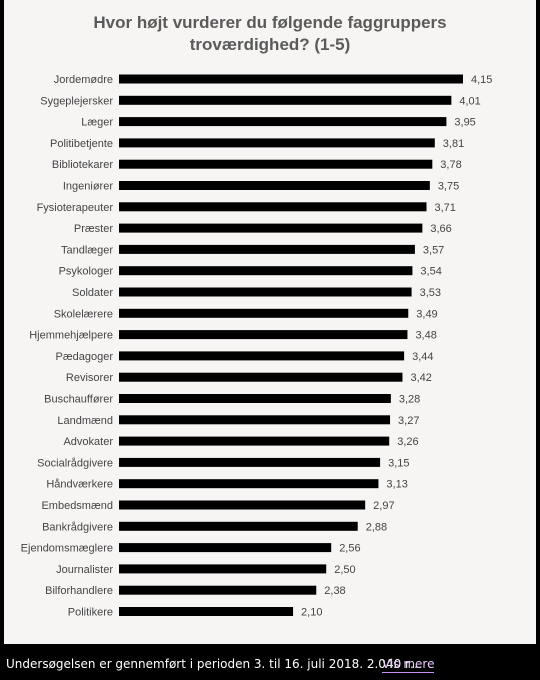  What do you see at coordinates (81, 144) in the screenshot?
I see `category-label: Politibetjente` at bounding box center [81, 144].